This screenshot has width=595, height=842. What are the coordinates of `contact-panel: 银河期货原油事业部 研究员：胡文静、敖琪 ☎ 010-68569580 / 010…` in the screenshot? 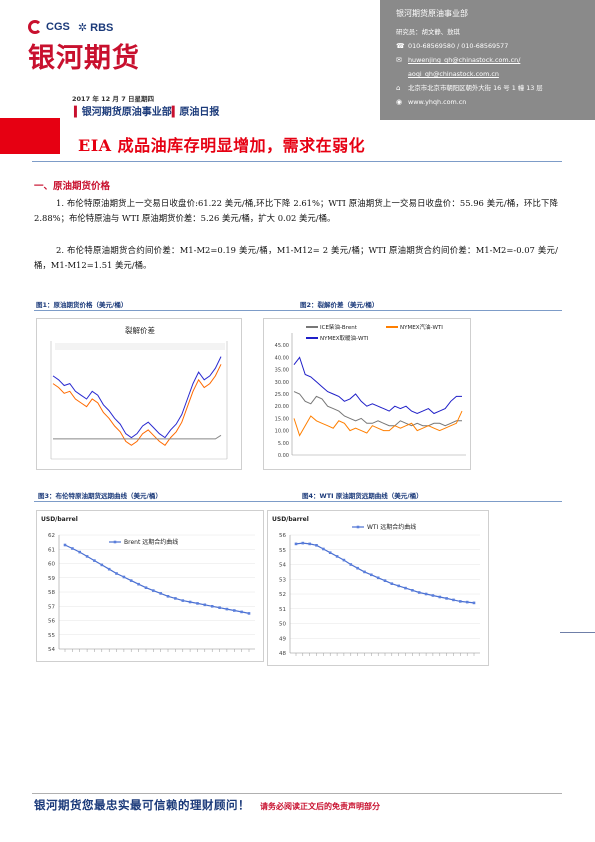 It's located at (487, 60).